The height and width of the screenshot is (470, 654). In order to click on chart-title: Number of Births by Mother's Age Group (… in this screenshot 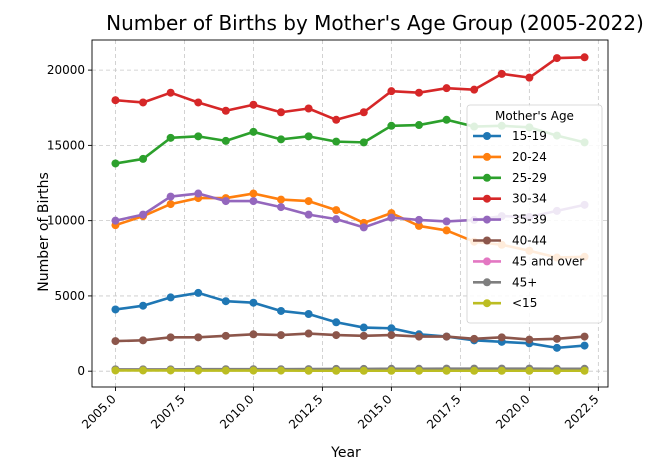, I will do `click(375, 23)`.